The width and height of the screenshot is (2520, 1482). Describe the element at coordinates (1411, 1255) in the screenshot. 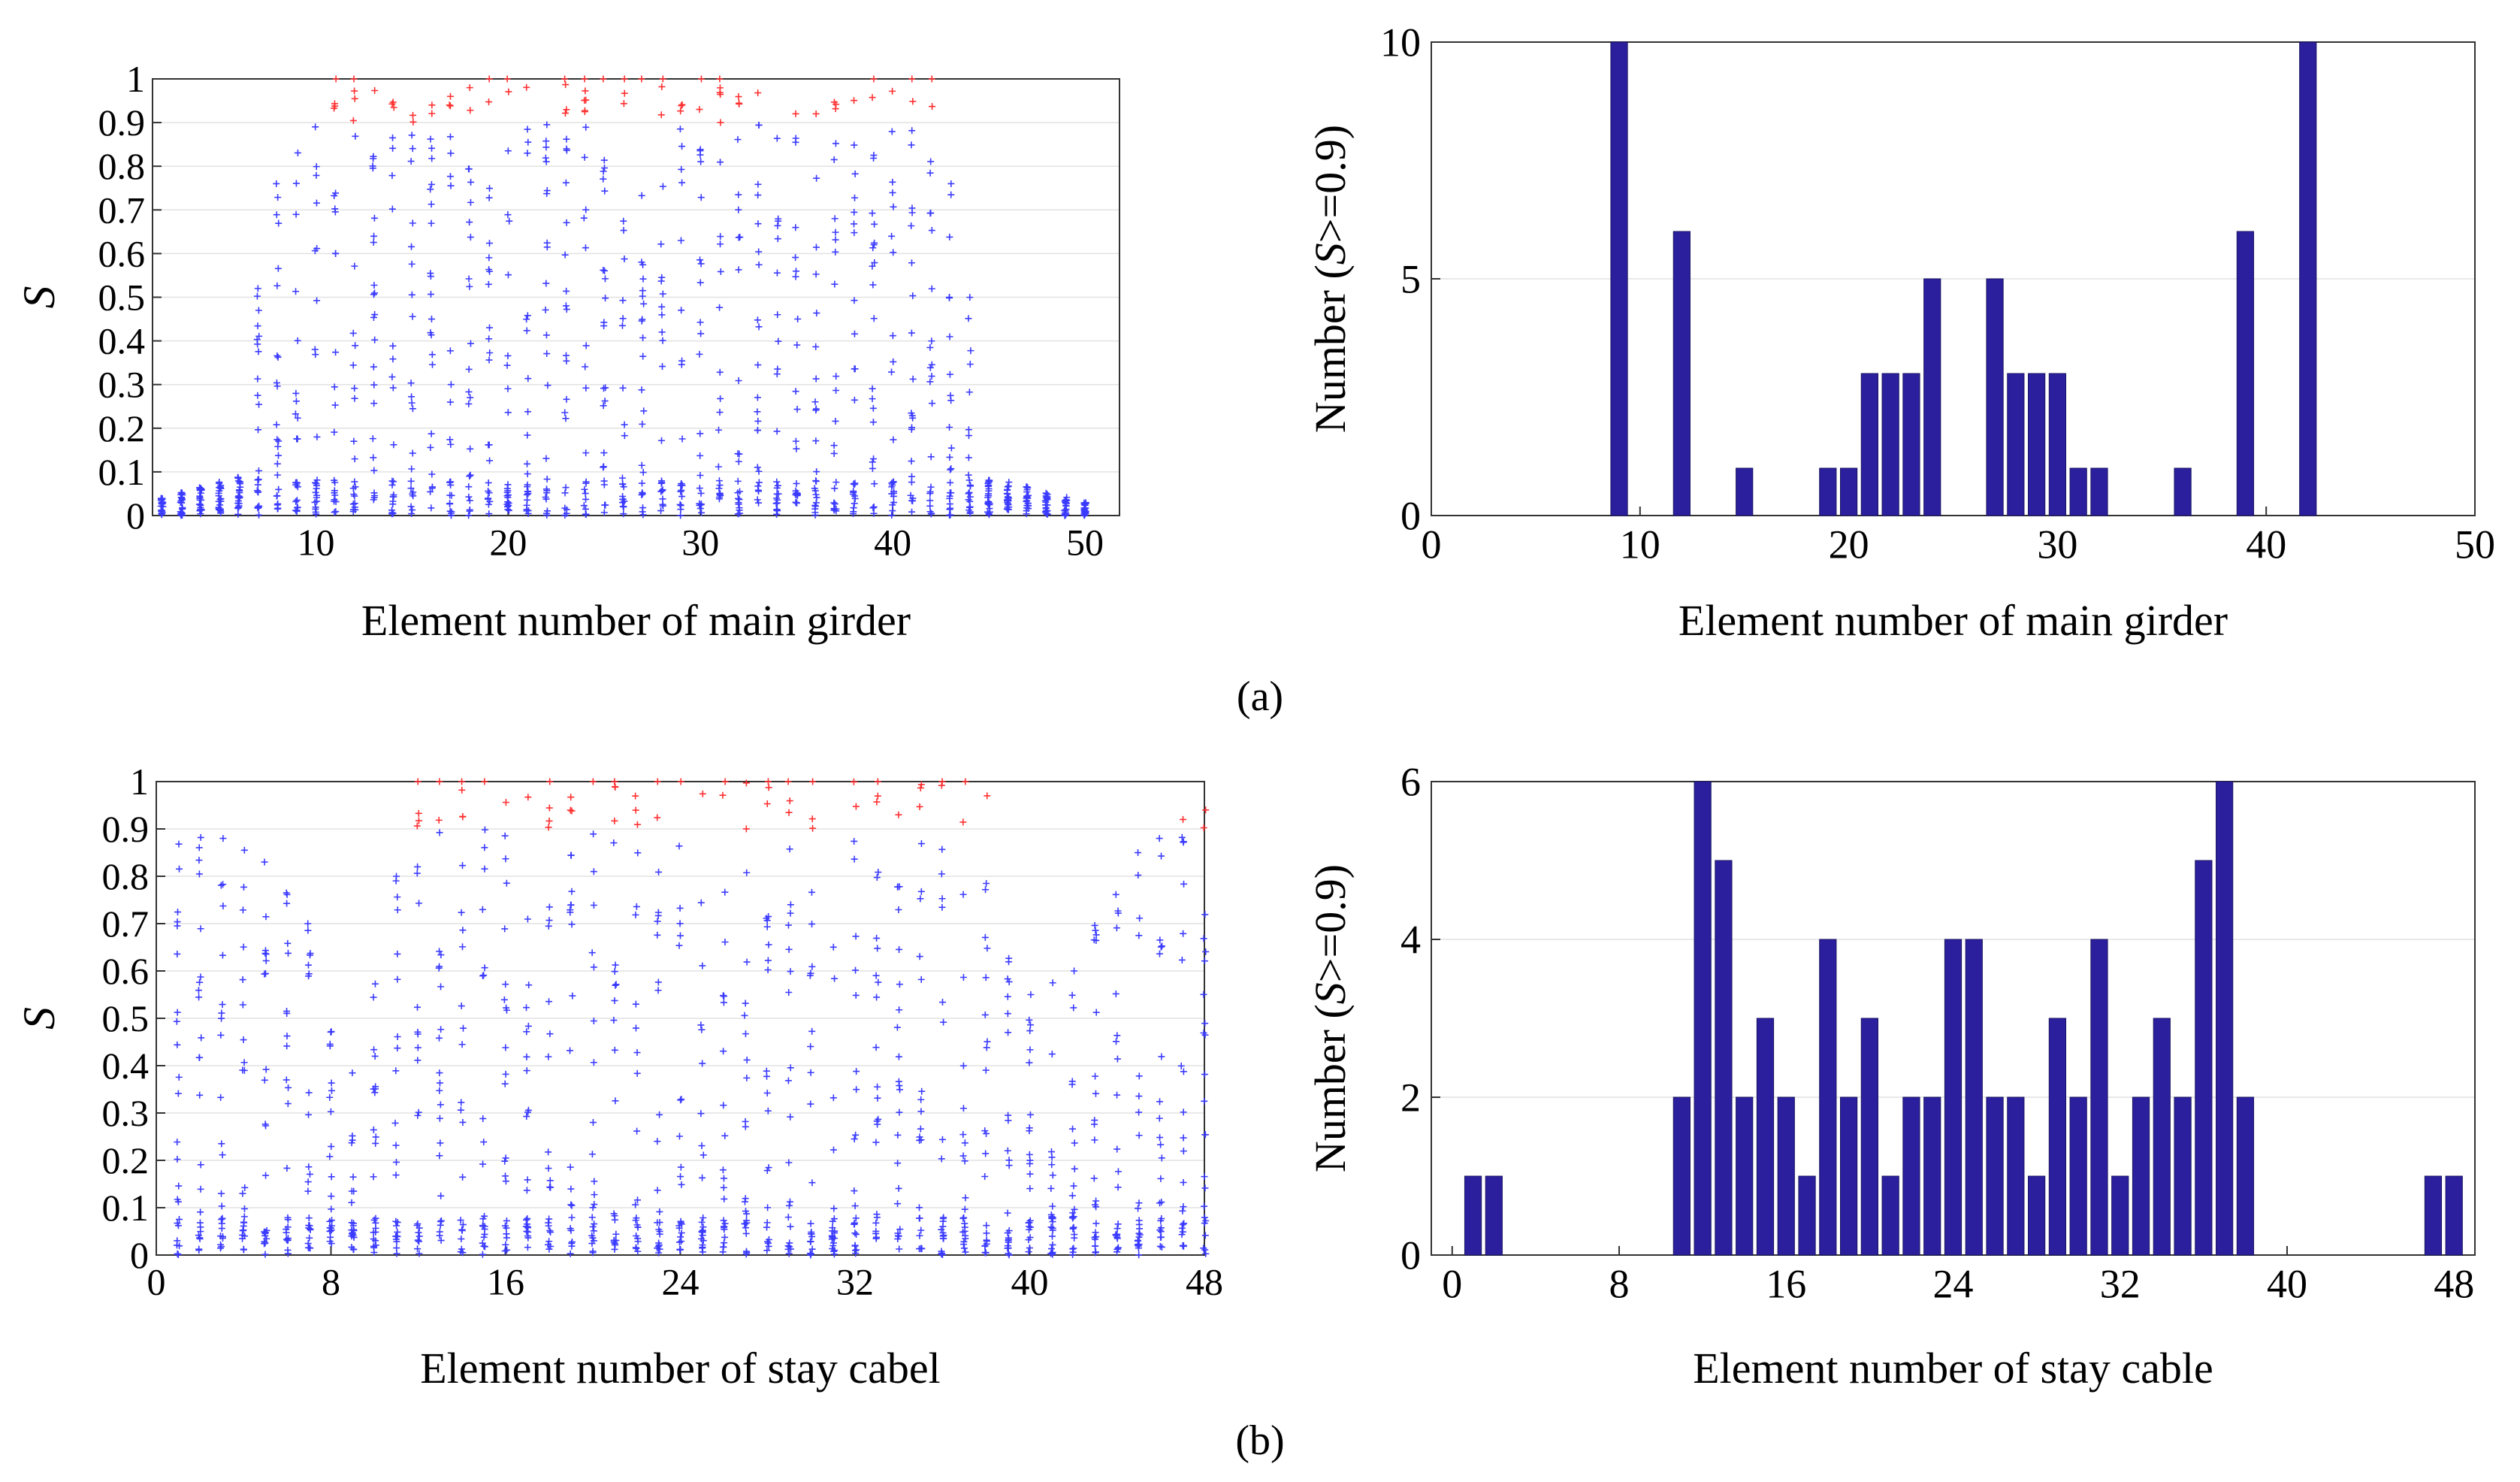

I see `y-tick-label: 0` at that location.